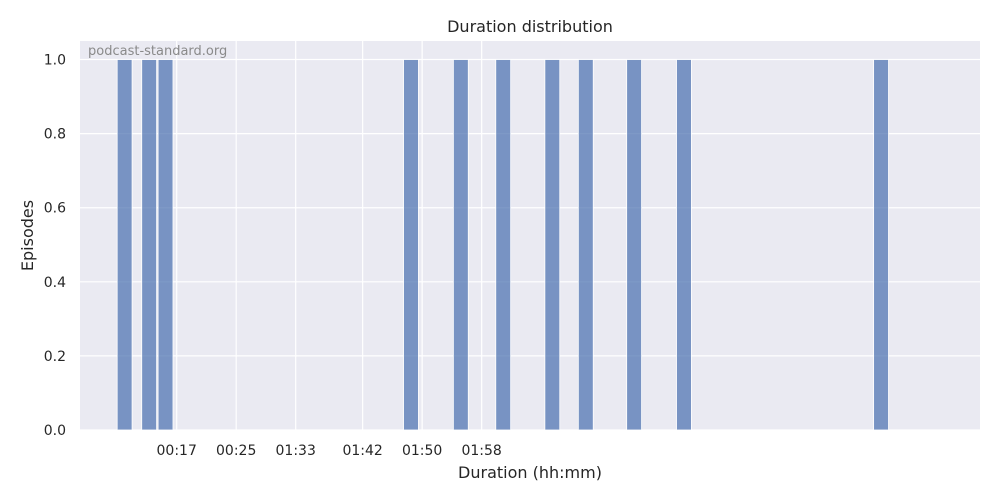 The image size is (1000, 500). Describe the element at coordinates (530, 26) in the screenshot. I see `chart-title: Duration distribution` at that location.